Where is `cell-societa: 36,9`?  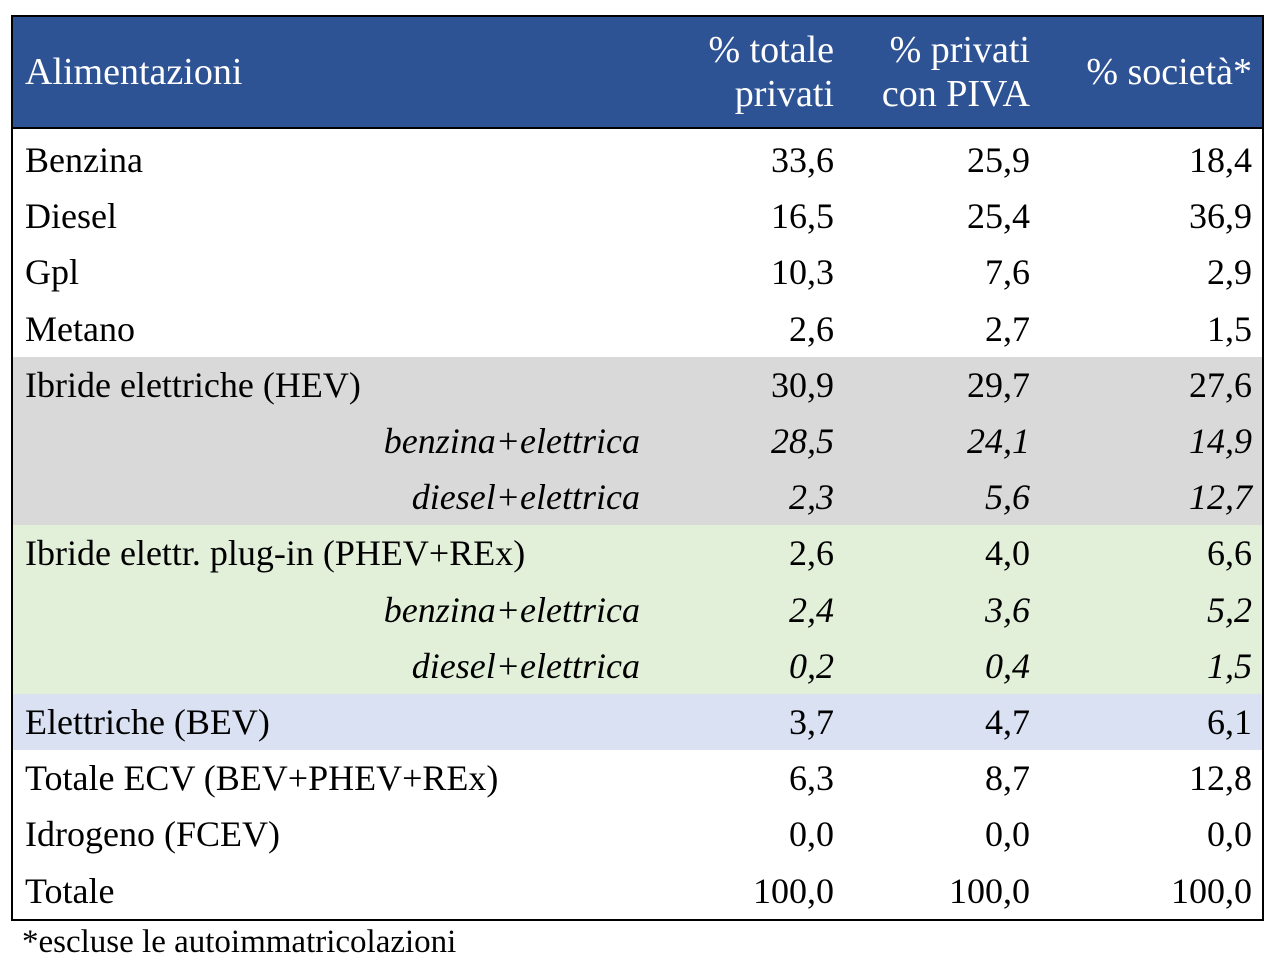
cell-societa: 36,9 is located at coordinates (1220, 216).